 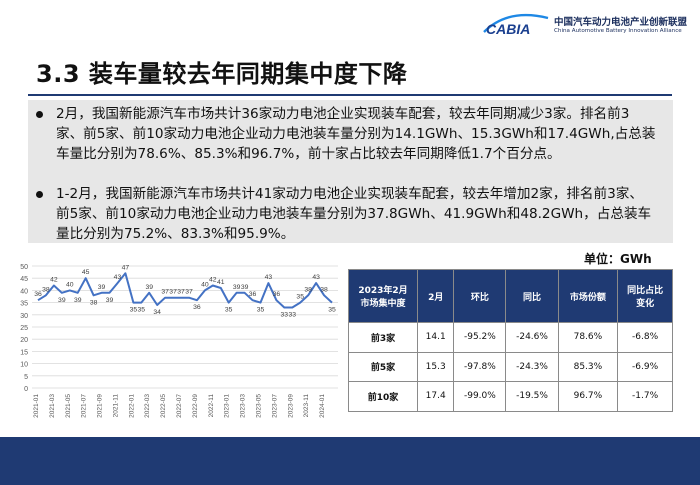 I want to click on x-tick-label: 2022-11, so click(x=211, y=406).